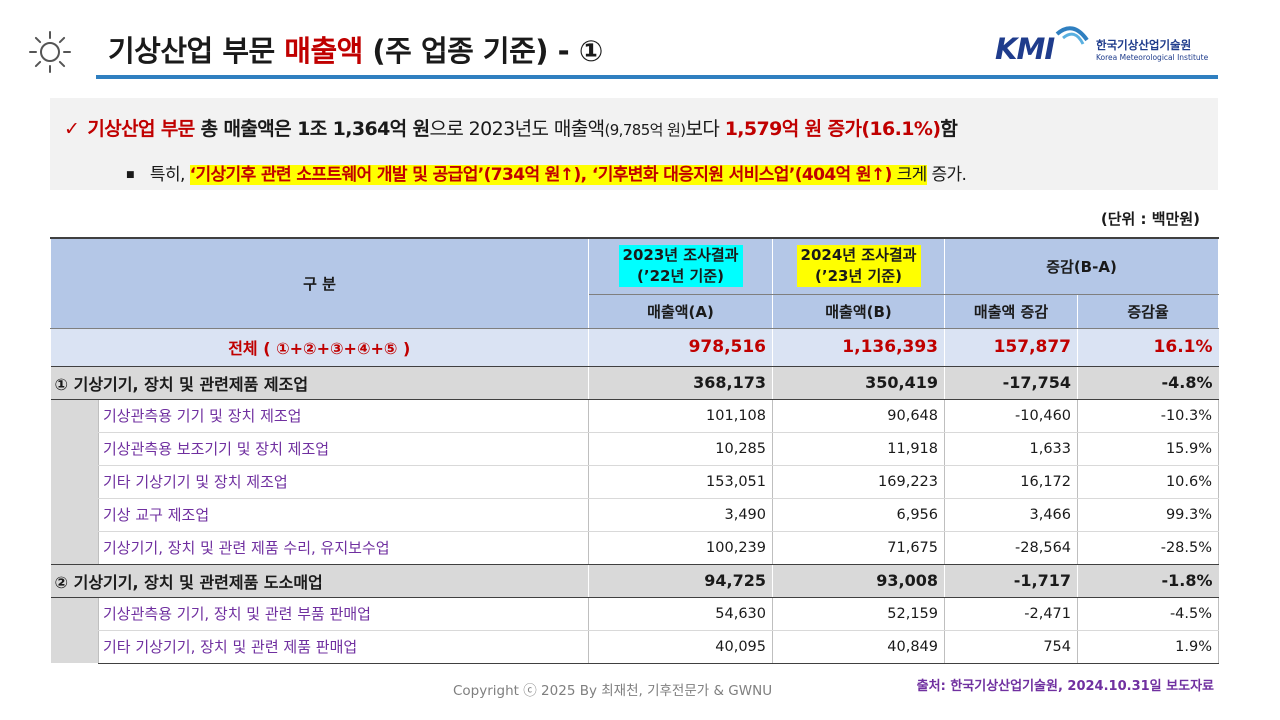 This screenshot has width=1280, height=720. Describe the element at coordinates (858, 548) in the screenshot. I see `item-b: 71,675` at that location.